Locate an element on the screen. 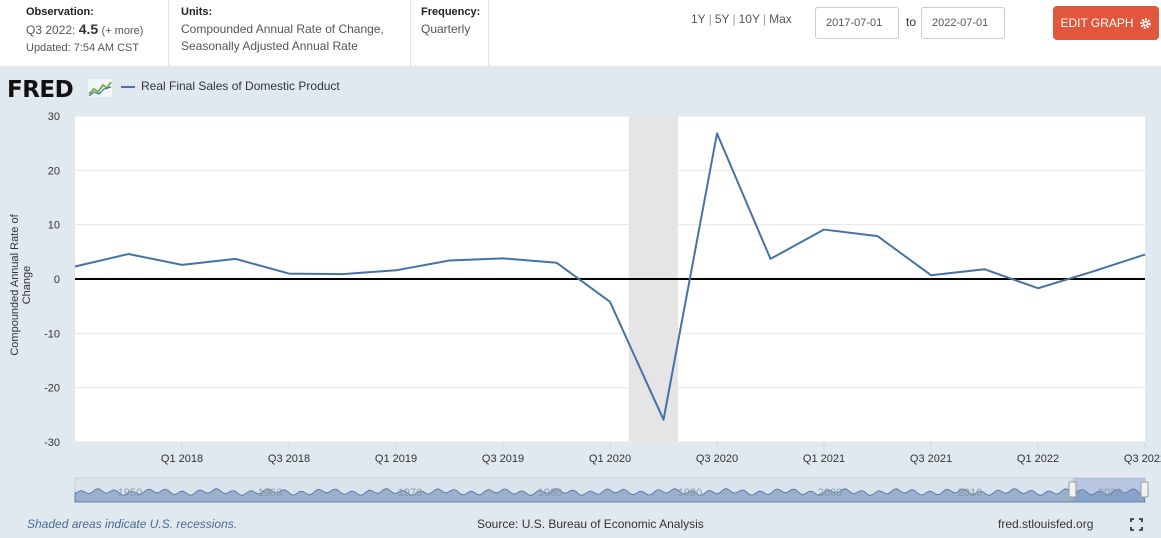 This screenshot has width=1161, height=538. range-selector: 1Y | 5Y | 10Y | Max is located at coordinates (741, 19).